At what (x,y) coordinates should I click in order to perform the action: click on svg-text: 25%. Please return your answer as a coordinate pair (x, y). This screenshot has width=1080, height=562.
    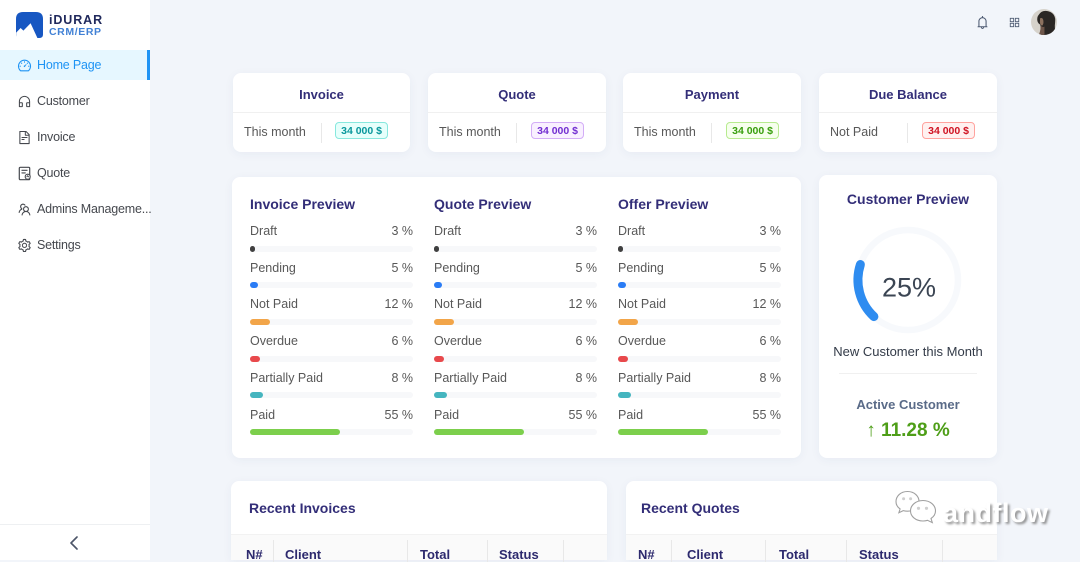
    Looking at the image, I should click on (909, 288).